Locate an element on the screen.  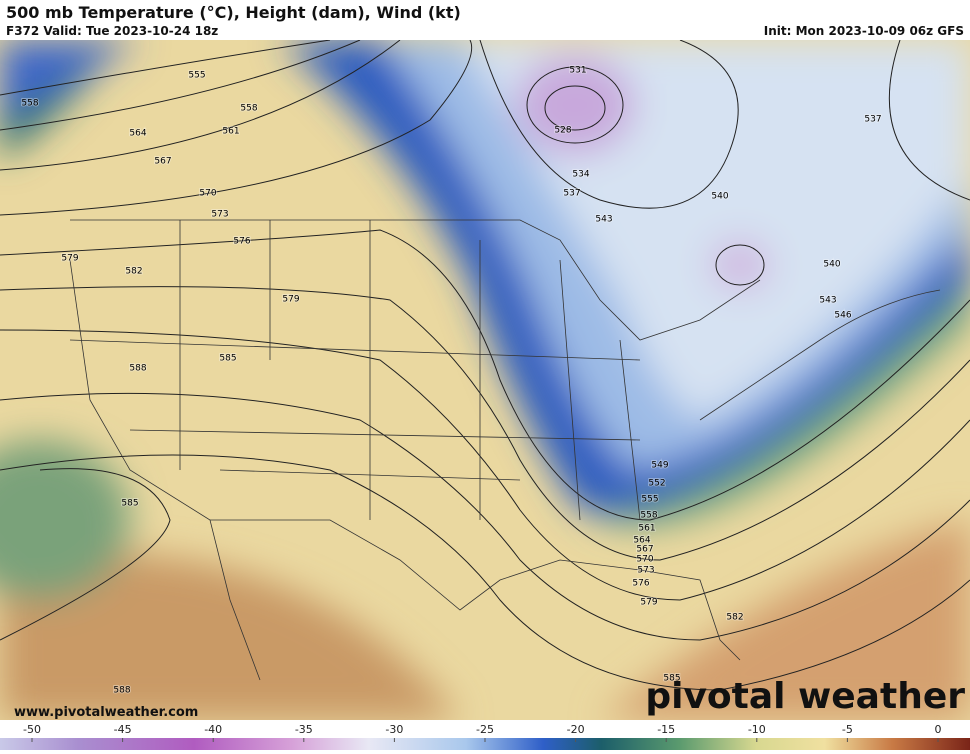
watermark: pivotal weather is located at coordinates (805, 696).